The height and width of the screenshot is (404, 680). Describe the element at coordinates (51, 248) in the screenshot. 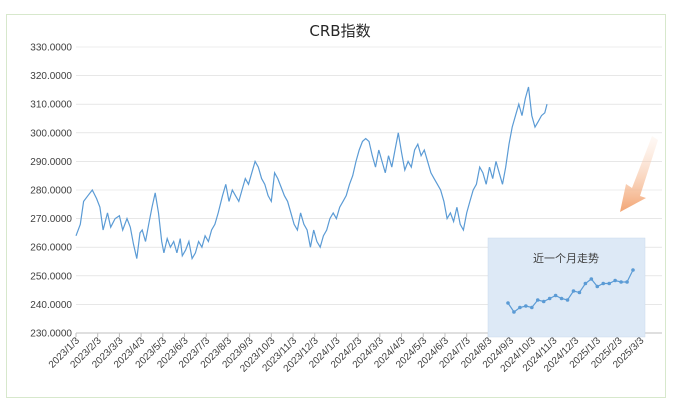

I see `y-tick-label: 260.0000` at that location.